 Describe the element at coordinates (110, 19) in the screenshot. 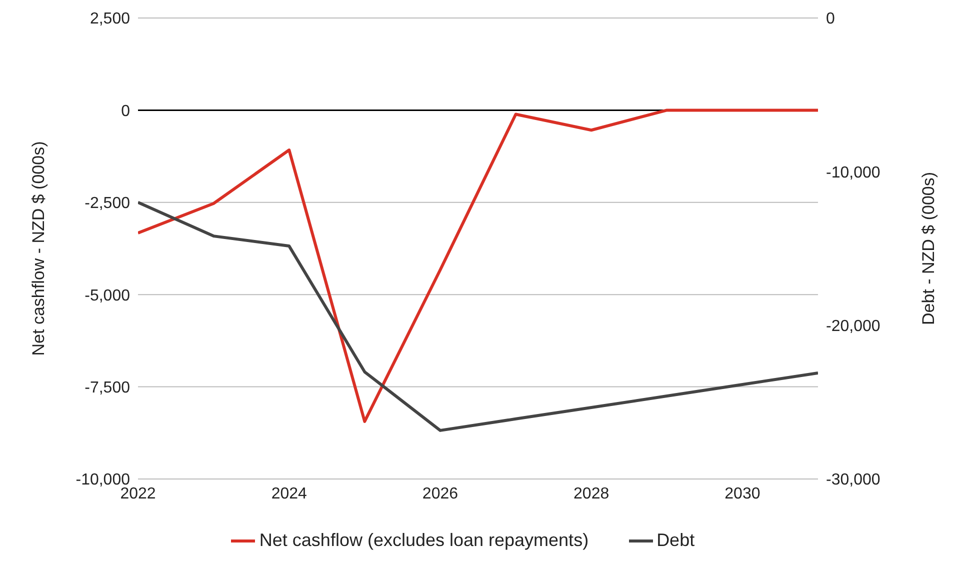

I see `y-tick-label: 2,500` at that location.